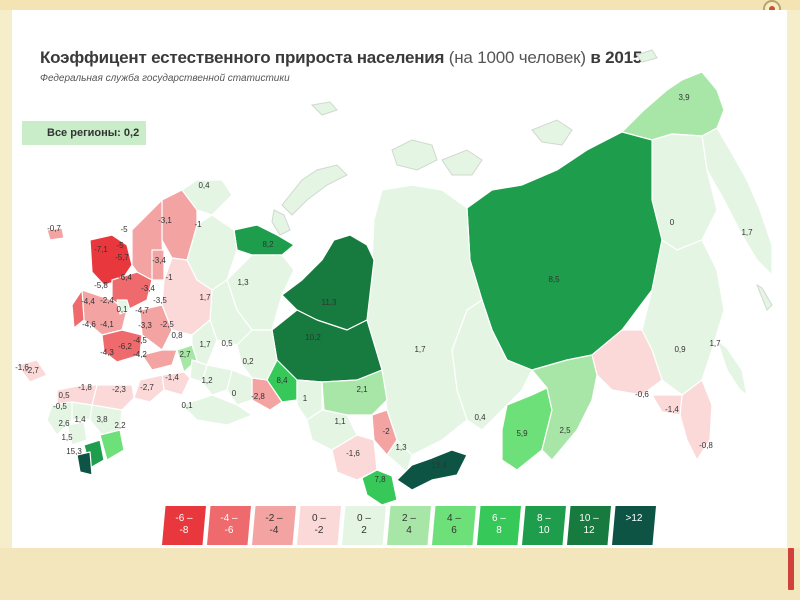 The image size is (800, 600). Describe the element at coordinates (672, 409) in the screenshot. I see `label-jewish: -1,4` at that location.